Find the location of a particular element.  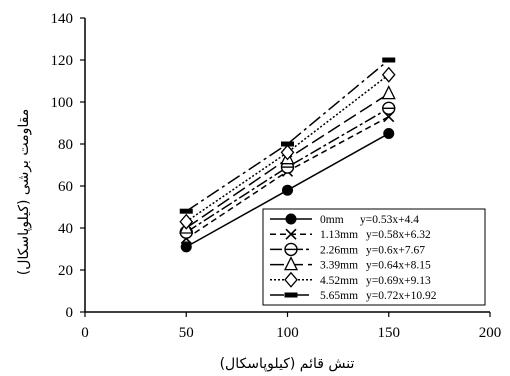

legend-item: 1.13mm y=0.58x+6.32 is located at coordinates (350, 234).